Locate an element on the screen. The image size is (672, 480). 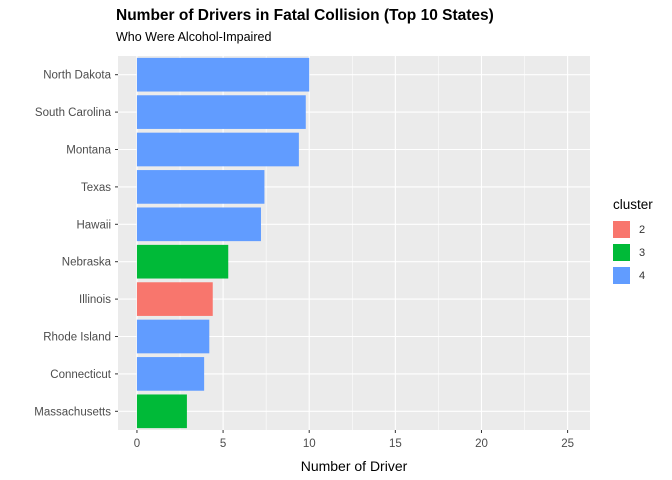
y-tick-label: Montana is located at coordinates (88, 151).